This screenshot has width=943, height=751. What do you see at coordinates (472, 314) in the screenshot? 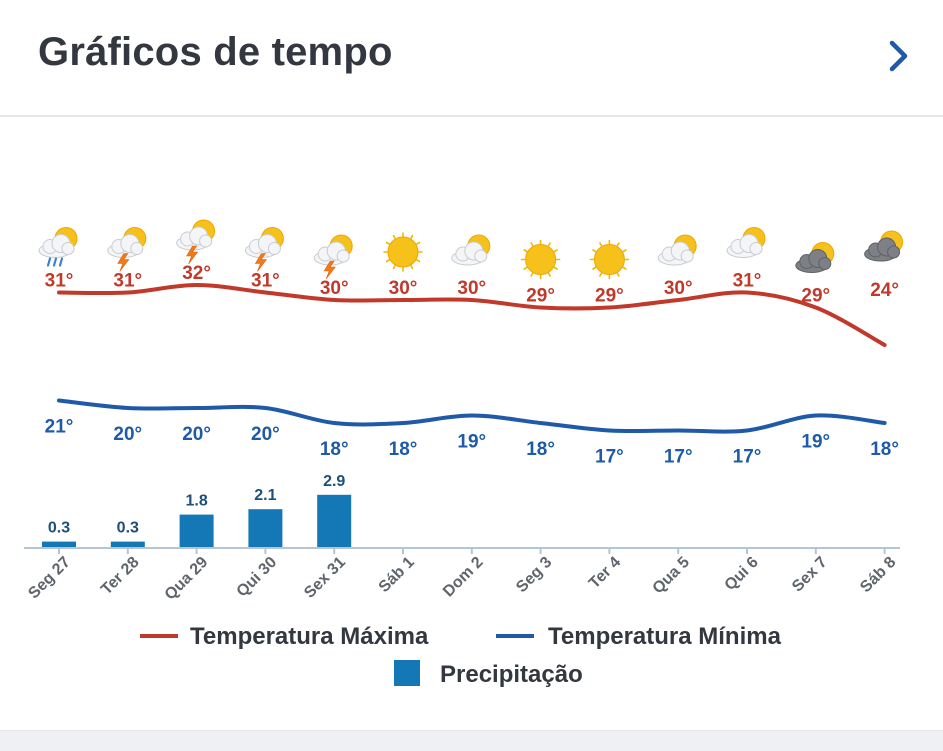
I see `max-temp-line` at bounding box center [472, 314].